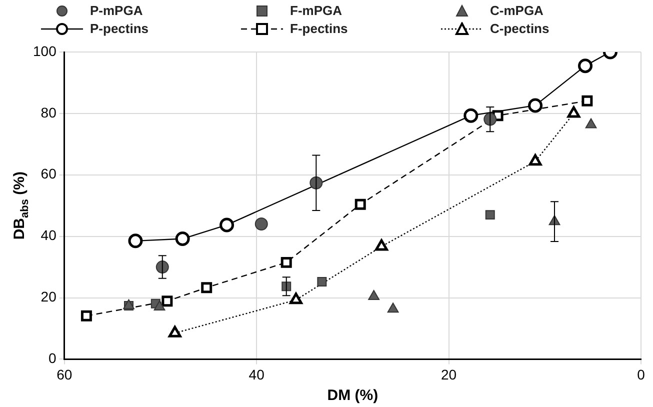 The width and height of the screenshot is (653, 407). What do you see at coordinates (45, 50) in the screenshot?
I see `y-tick-label: 100` at bounding box center [45, 50].